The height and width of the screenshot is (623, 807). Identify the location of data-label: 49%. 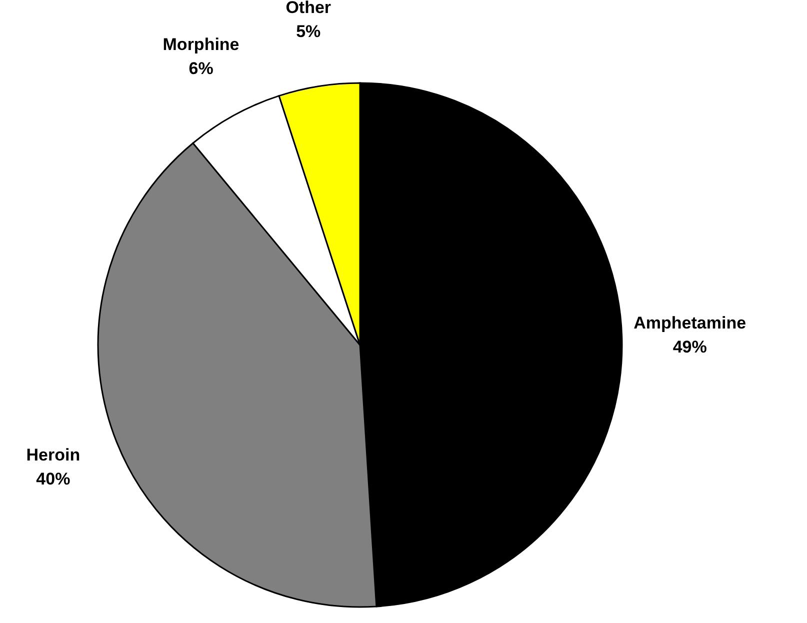
(689, 347).